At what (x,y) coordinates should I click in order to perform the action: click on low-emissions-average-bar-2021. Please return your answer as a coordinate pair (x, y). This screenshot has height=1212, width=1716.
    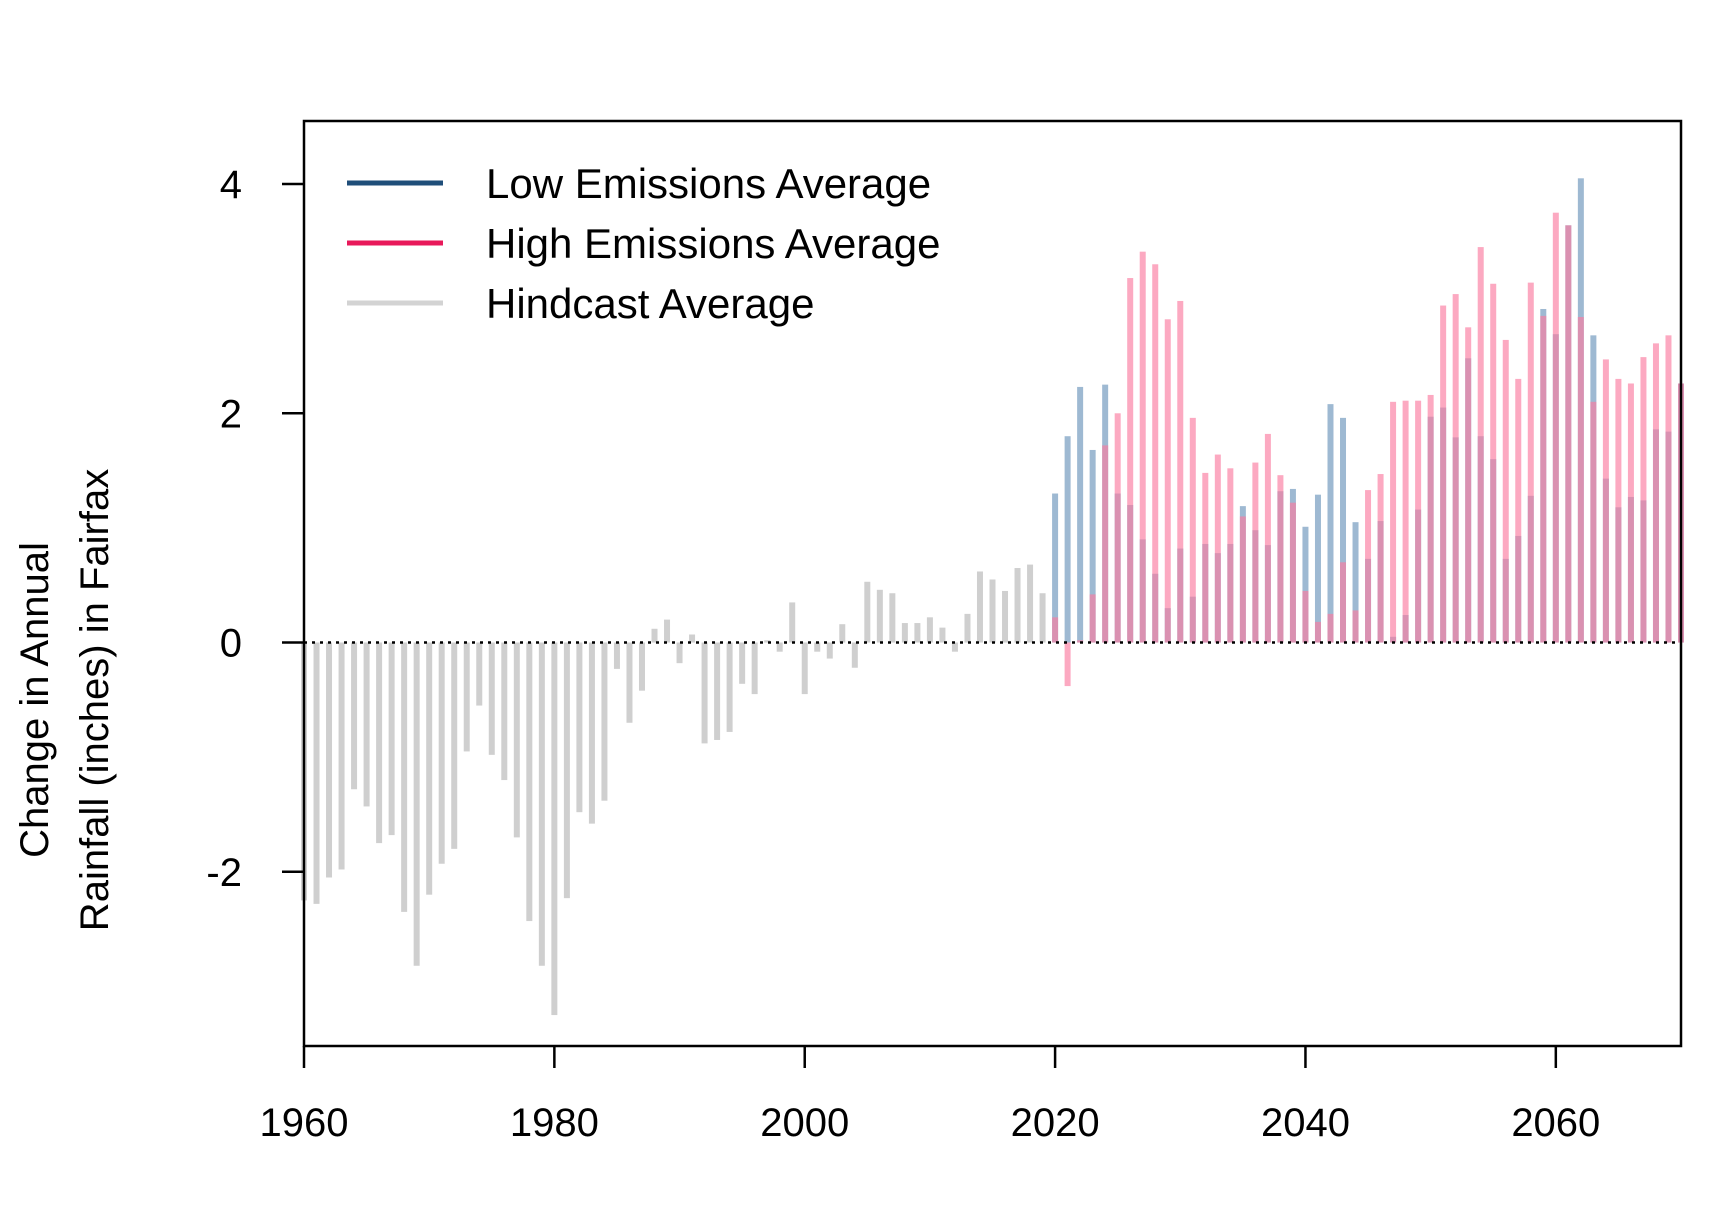
    Looking at the image, I should click on (1067, 539).